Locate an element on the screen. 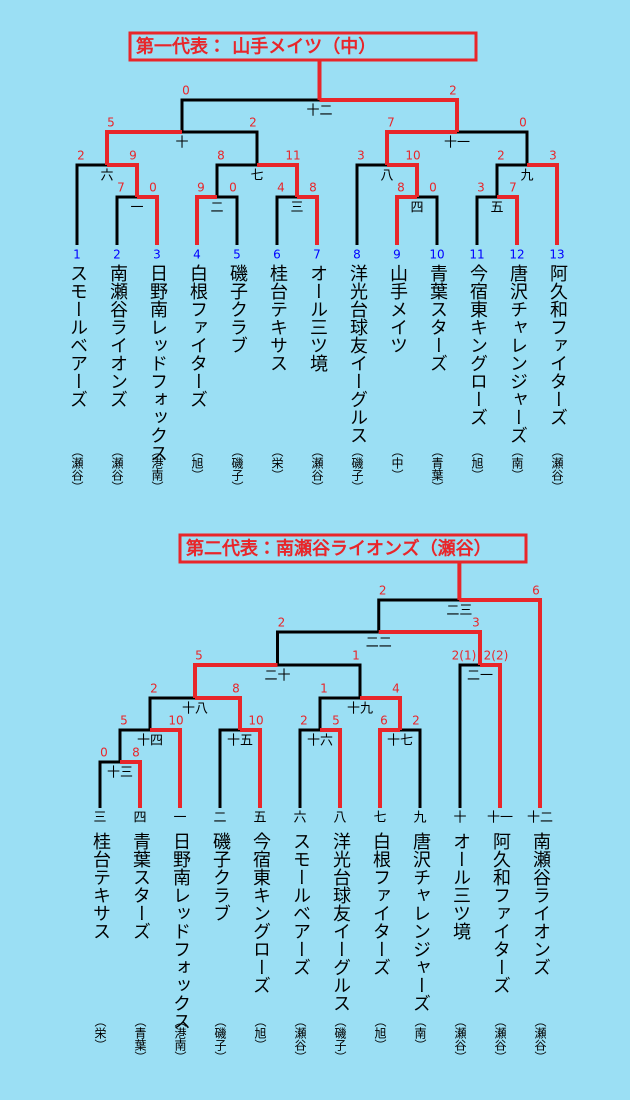 The height and width of the screenshot is (1100, 630). match-label: 十 is located at coordinates (181, 143).